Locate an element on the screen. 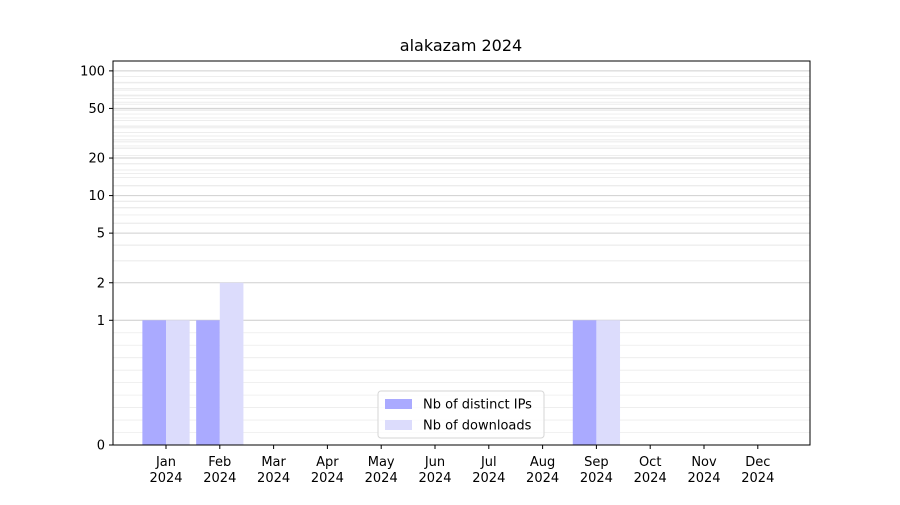 The image size is (900, 505). y-tick-label: 0 is located at coordinates (101, 446).